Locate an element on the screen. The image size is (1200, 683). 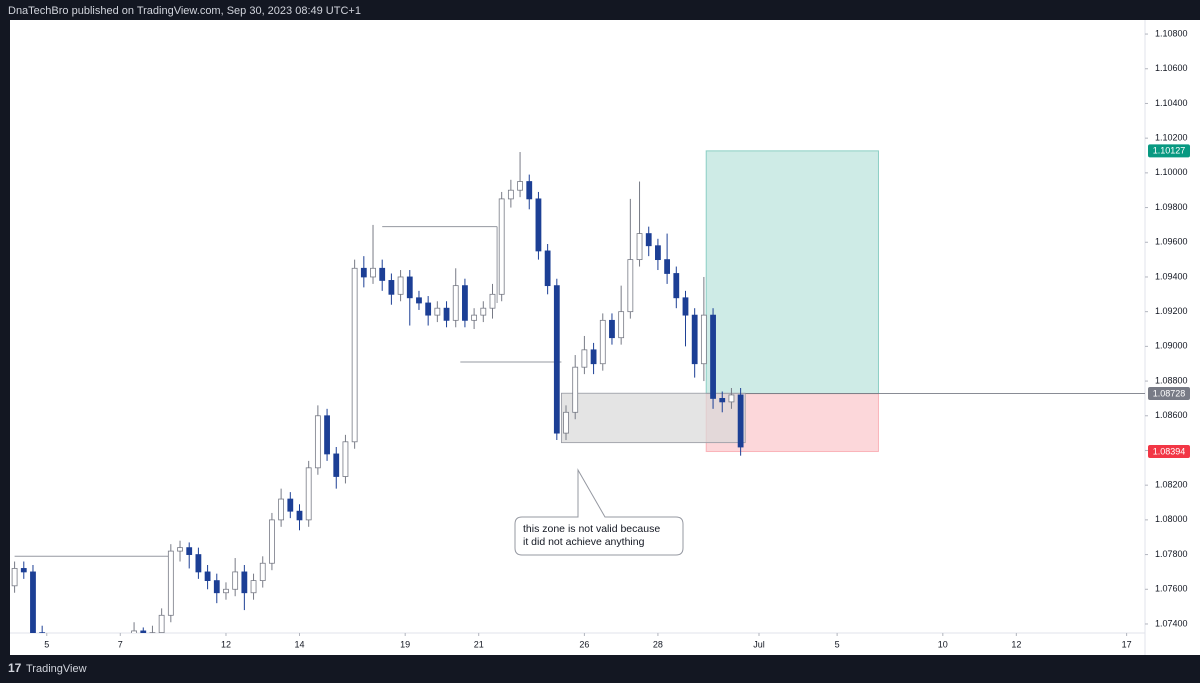
annotation-line: this zone is not valid because is located at coordinates (591, 529).